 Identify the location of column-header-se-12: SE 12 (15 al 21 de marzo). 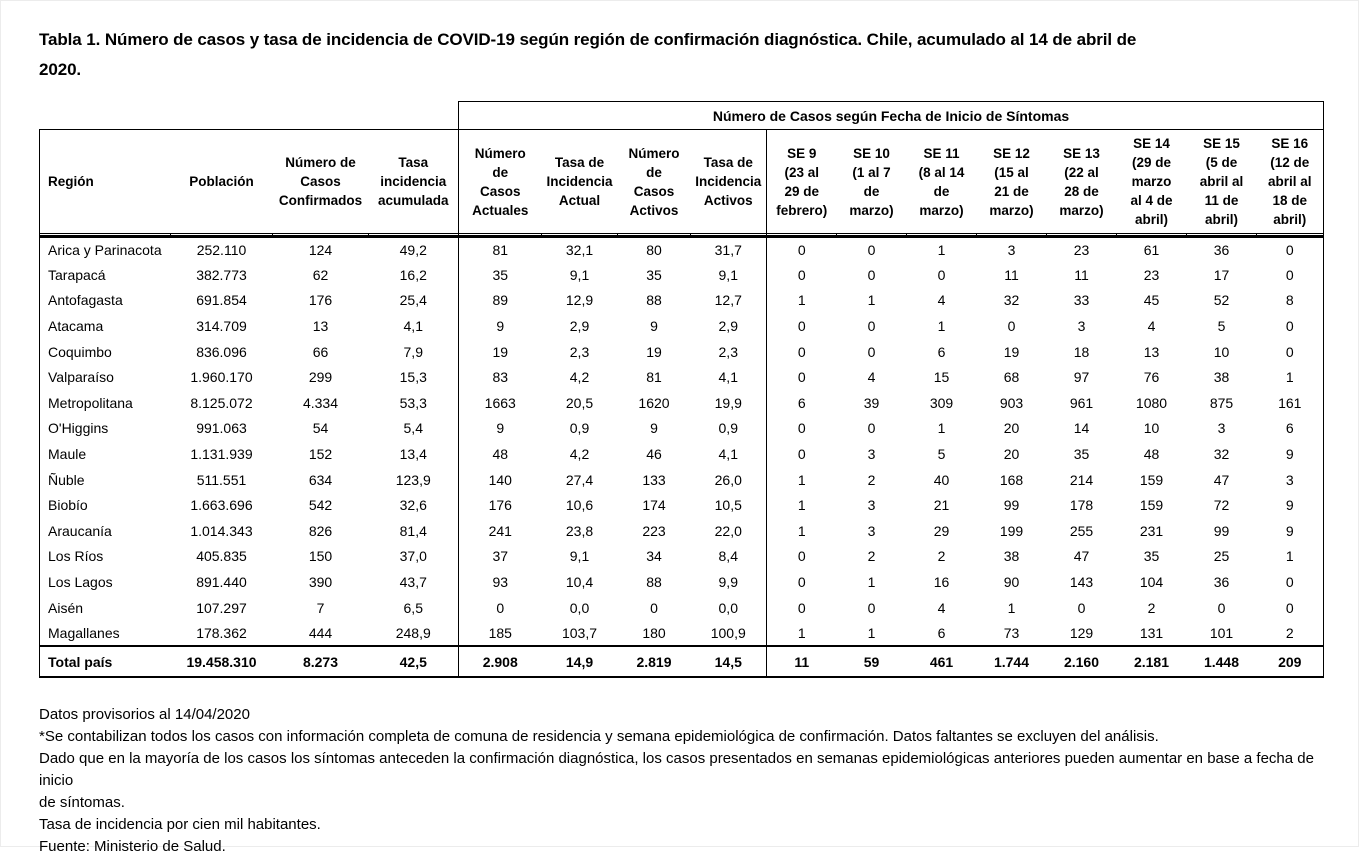
(1011, 181).